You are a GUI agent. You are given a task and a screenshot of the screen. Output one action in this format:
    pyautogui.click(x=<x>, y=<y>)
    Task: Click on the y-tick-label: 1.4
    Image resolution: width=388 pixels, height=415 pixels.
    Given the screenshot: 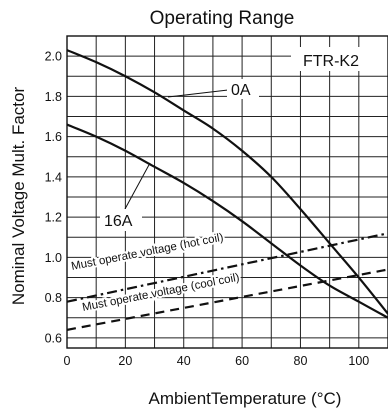 What is the action you would take?
    pyautogui.click(x=53, y=177)
    